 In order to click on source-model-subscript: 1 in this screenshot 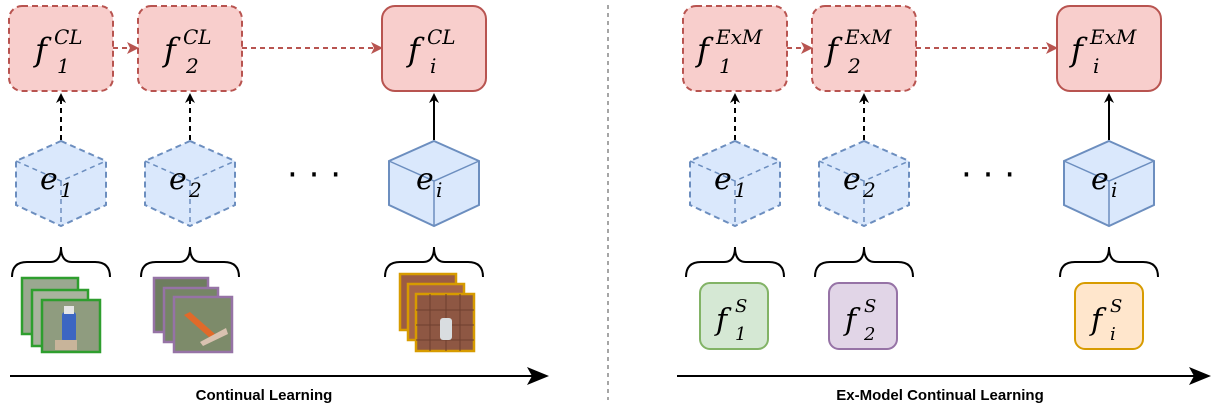, I will do `click(740, 334)`.